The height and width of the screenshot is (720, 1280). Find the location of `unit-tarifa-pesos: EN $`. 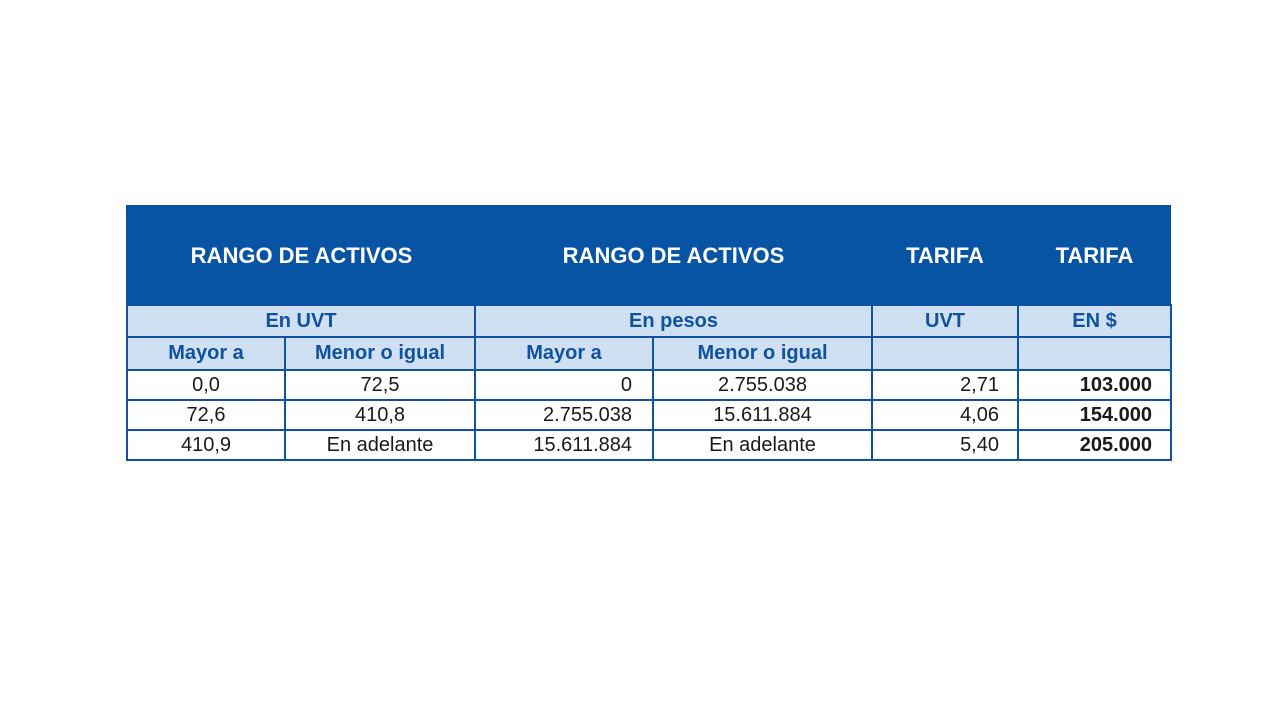

unit-tarifa-pesos: EN $ is located at coordinates (1094, 321).